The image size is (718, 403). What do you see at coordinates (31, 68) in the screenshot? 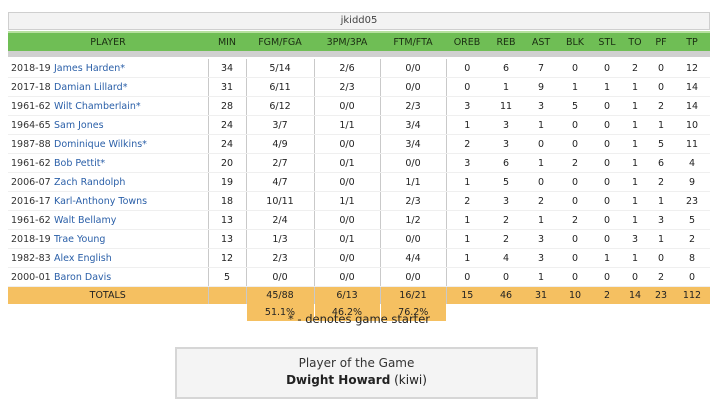
I see `player-season: 2018-19` at bounding box center [31, 68].